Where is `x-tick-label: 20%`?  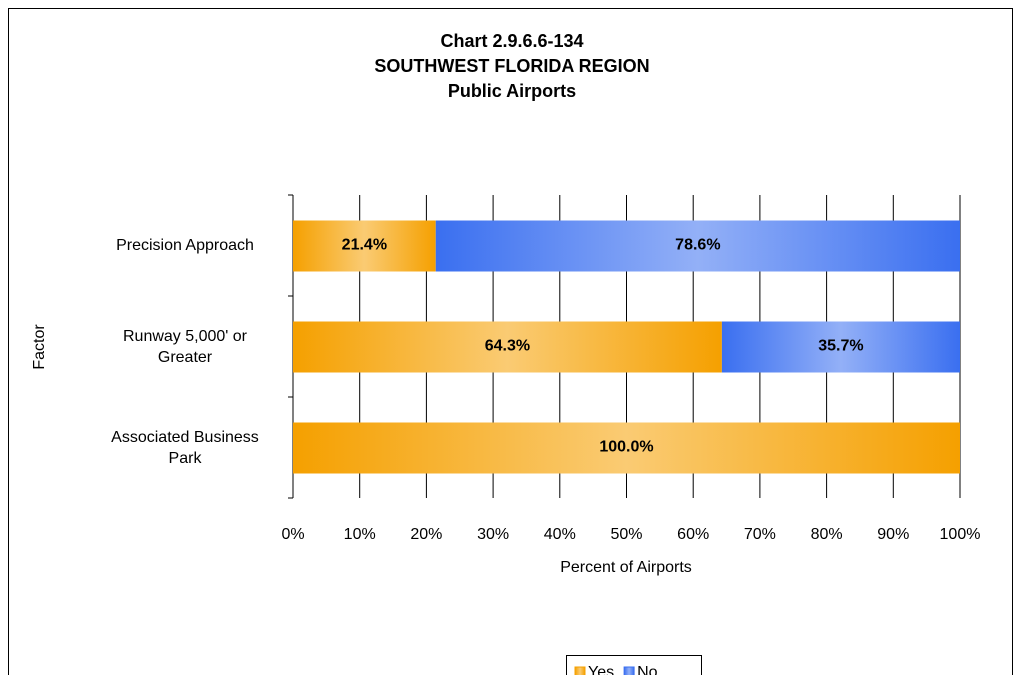 x-tick-label: 20% is located at coordinates (426, 534).